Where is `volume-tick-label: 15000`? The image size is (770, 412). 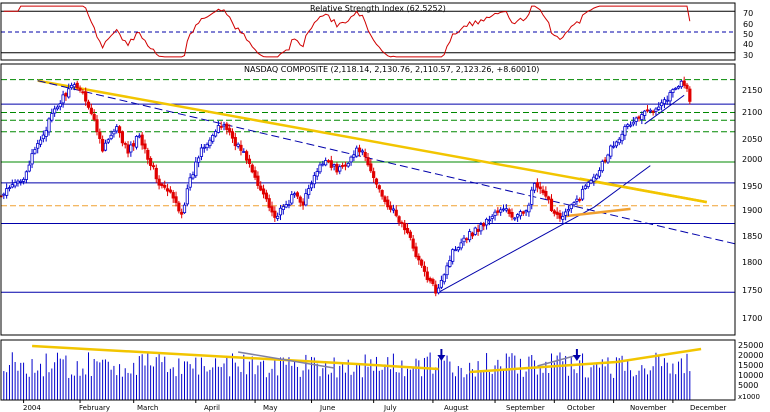 volume-tick-label: 15000 is located at coordinates (750, 365).